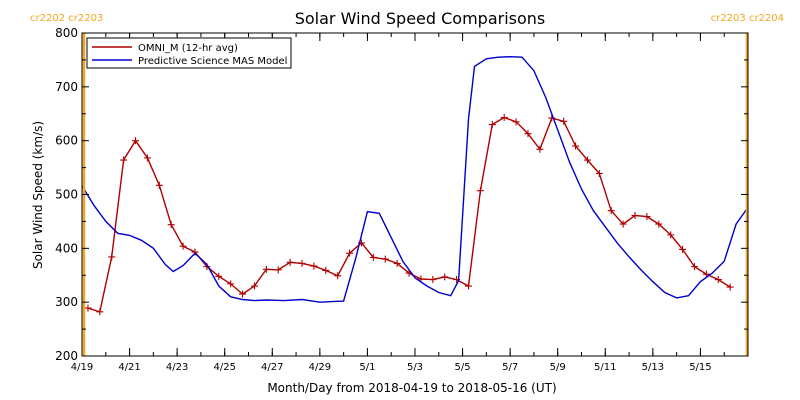  Describe the element at coordinates (653, 367) in the screenshot. I see `x-tick-label: 5/13` at that location.